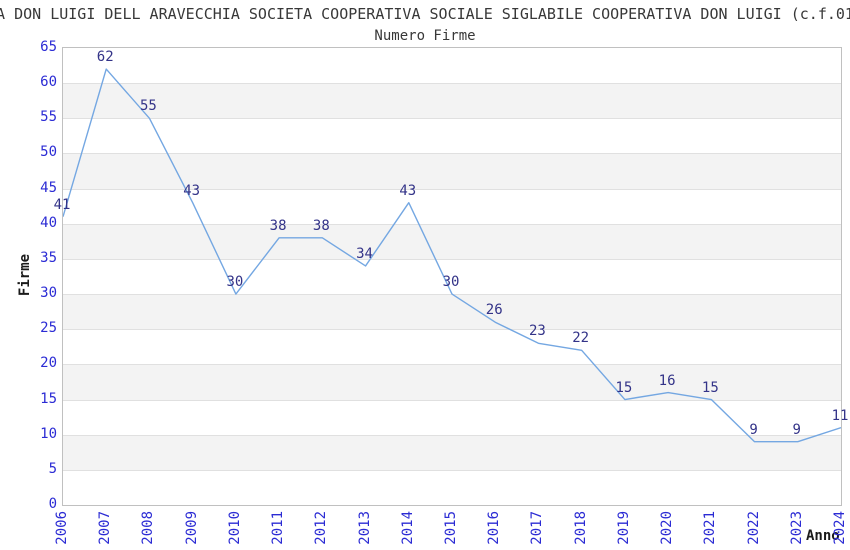 The height and width of the screenshot is (550, 850). Describe the element at coordinates (148, 106) in the screenshot. I see `data-point-label: 55` at that location.